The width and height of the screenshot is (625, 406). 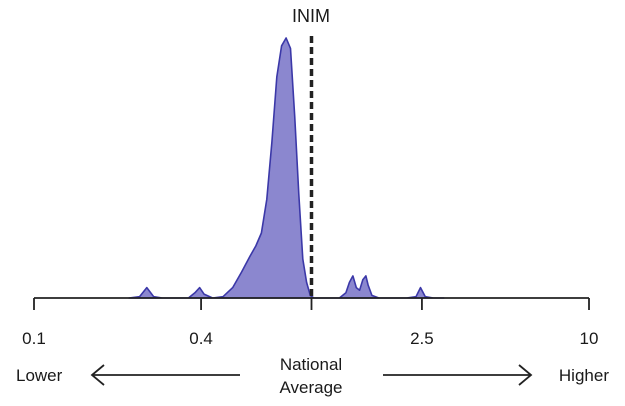 What do you see at coordinates (39, 375) in the screenshot?
I see `lower-label: Lower` at bounding box center [39, 375].